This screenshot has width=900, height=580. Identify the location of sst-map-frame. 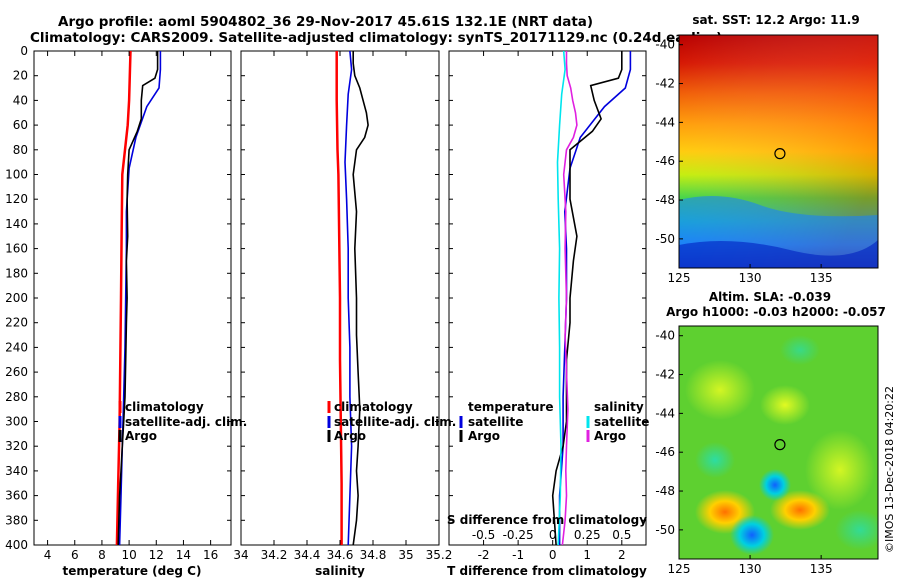
(778, 151).